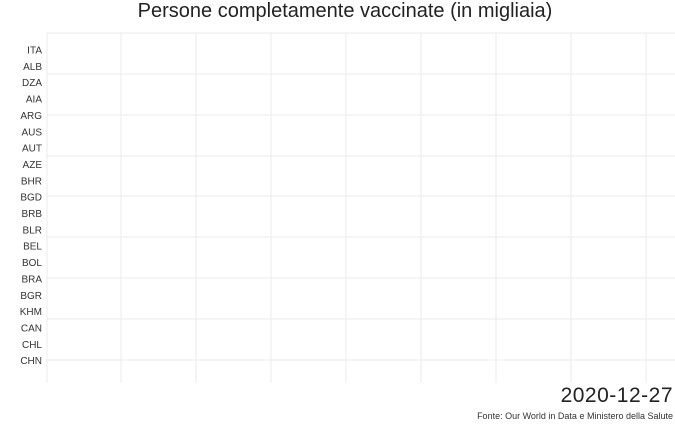 This screenshot has height=425, width=675. What do you see at coordinates (31, 214) in the screenshot?
I see `category-label-brb: BRB` at bounding box center [31, 214].